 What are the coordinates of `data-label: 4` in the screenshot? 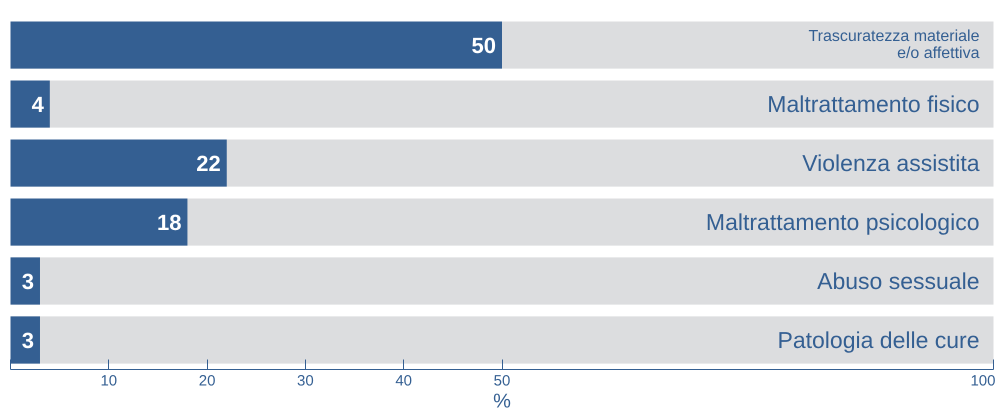 It's located at (38, 105).